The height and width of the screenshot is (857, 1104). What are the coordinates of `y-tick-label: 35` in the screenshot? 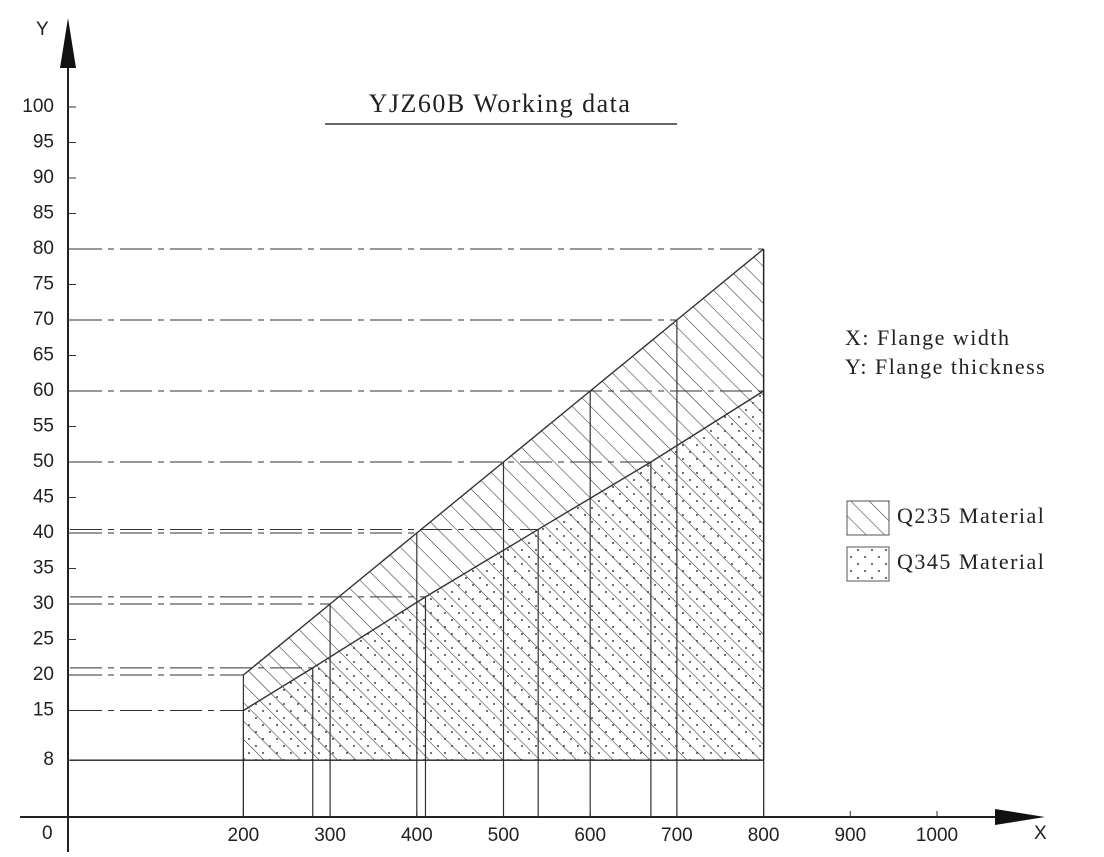 It's located at (43, 568).